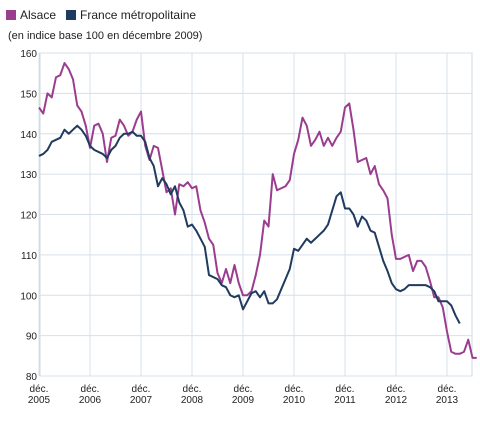 Image resolution: width=480 pixels, height=430 pixels. I want to click on y-tick-label: 140, so click(28, 135).